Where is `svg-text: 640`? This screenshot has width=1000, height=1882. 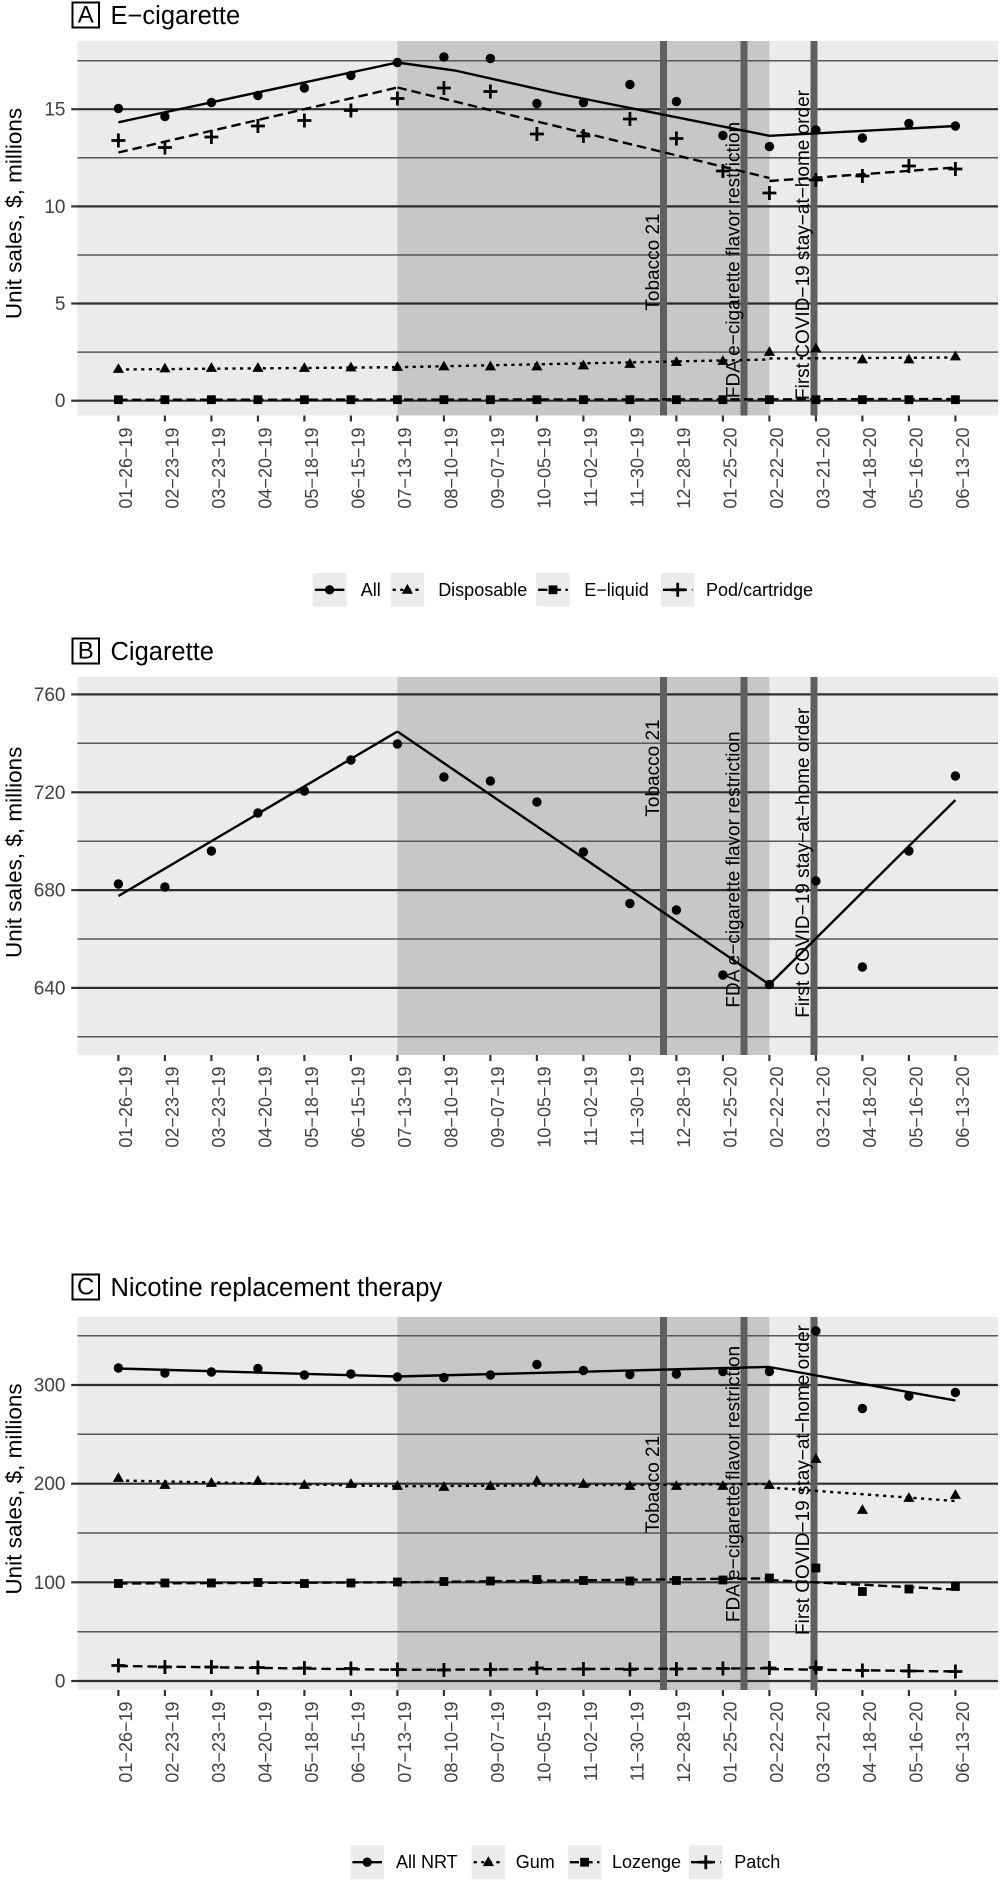 svg-text: 640 is located at coordinates (50, 988).